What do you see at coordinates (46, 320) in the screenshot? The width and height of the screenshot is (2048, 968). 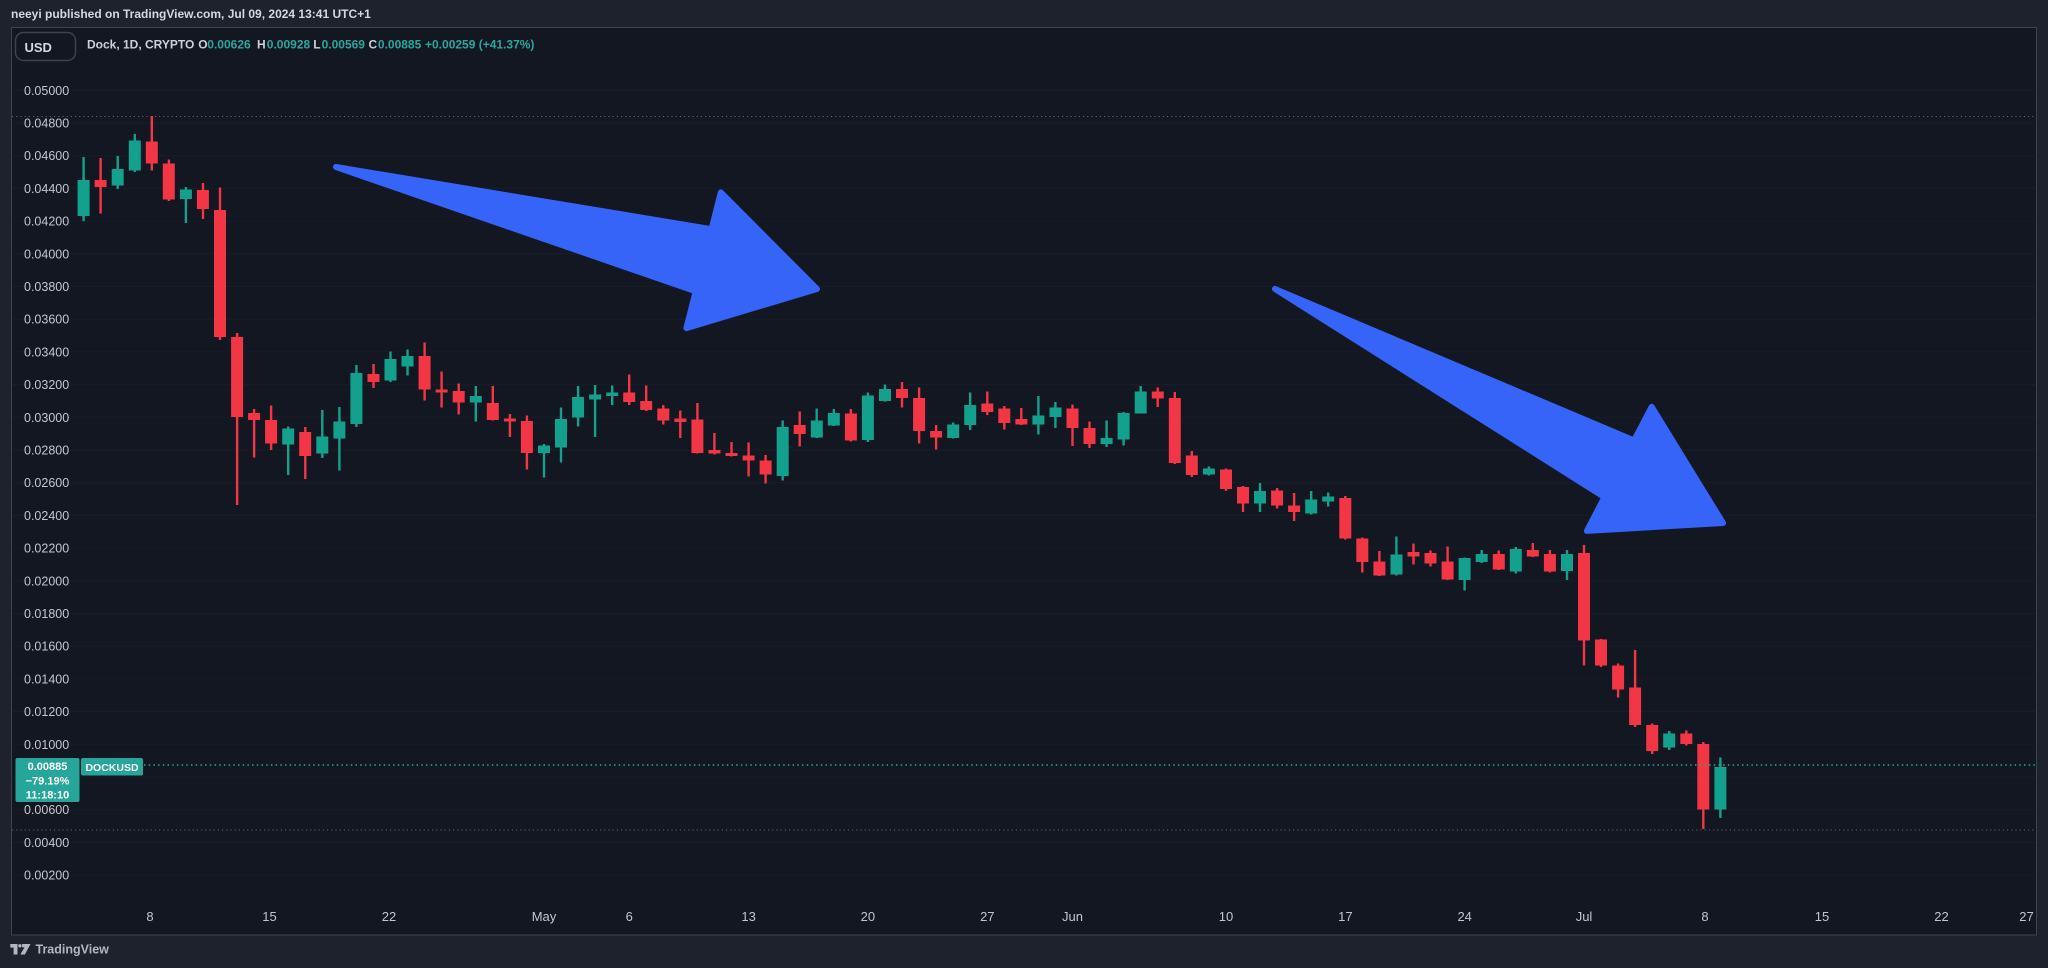 I see `svg-text: 0.03600` at bounding box center [46, 320].